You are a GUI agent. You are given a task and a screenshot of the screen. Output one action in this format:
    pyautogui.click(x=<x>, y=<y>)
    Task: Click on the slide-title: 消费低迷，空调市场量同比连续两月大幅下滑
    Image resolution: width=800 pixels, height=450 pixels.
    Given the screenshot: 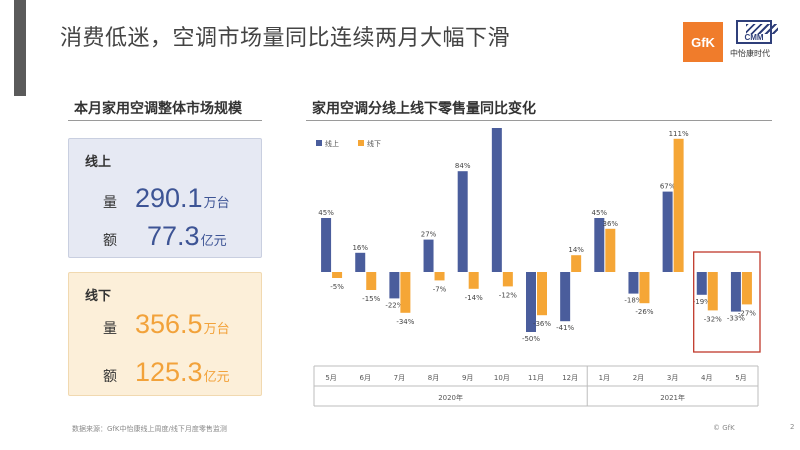 What is the action you would take?
    pyautogui.click(x=285, y=38)
    